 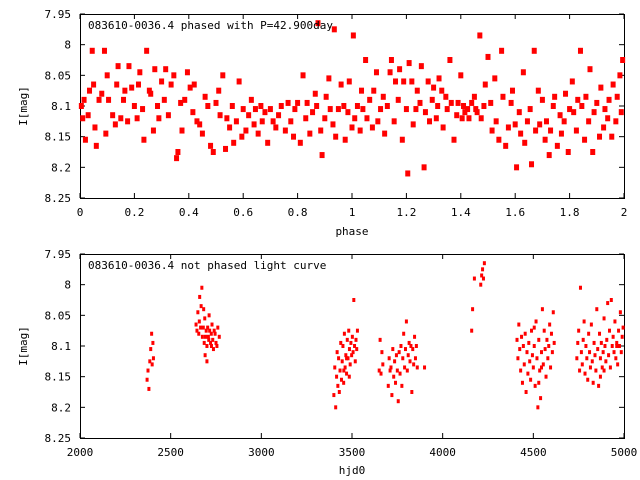 I want to click on x-tick-label: 4000, so click(x=442, y=452).